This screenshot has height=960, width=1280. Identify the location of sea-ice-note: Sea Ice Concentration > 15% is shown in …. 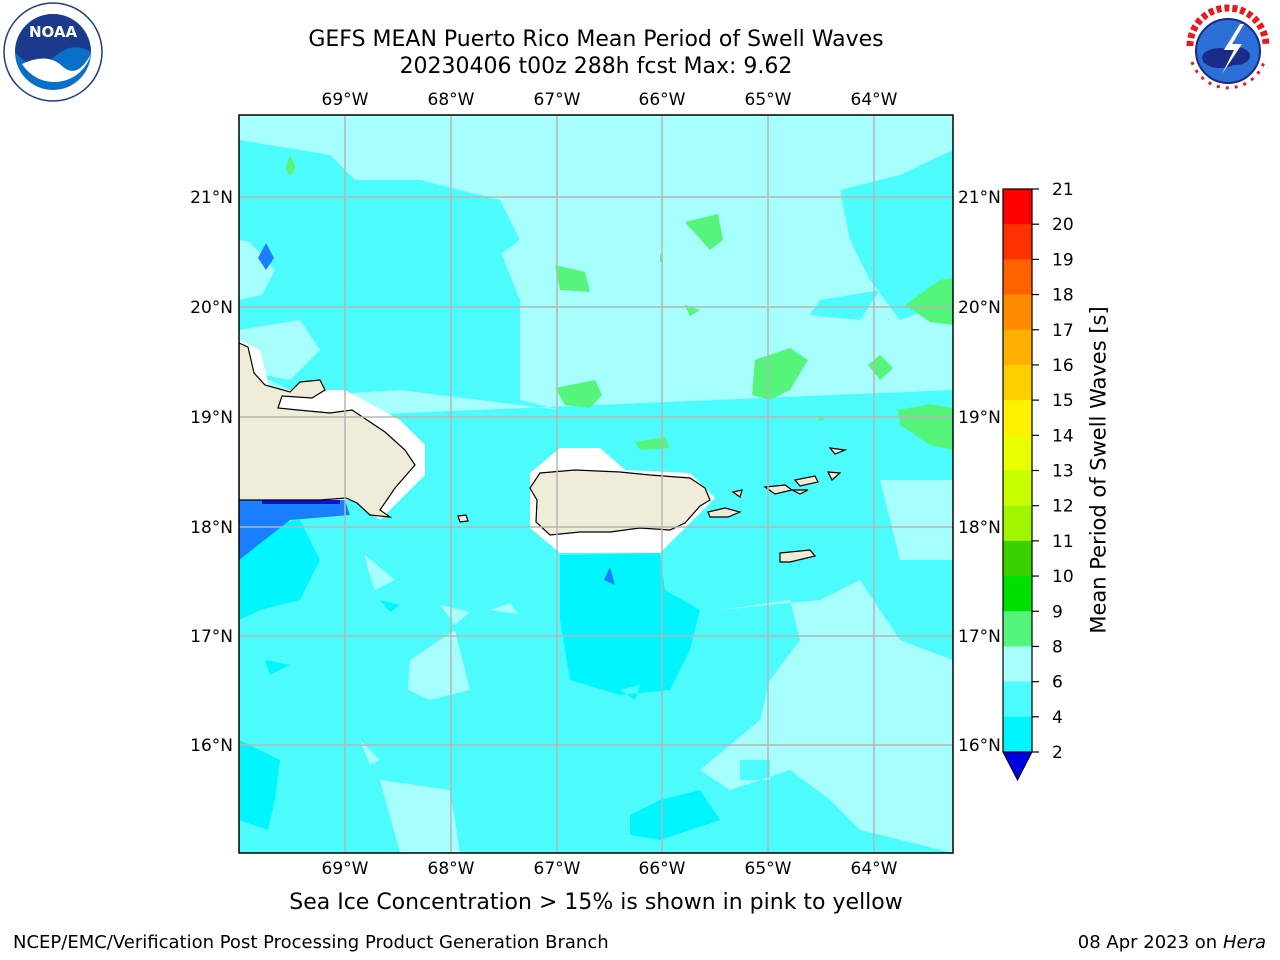
(596, 902).